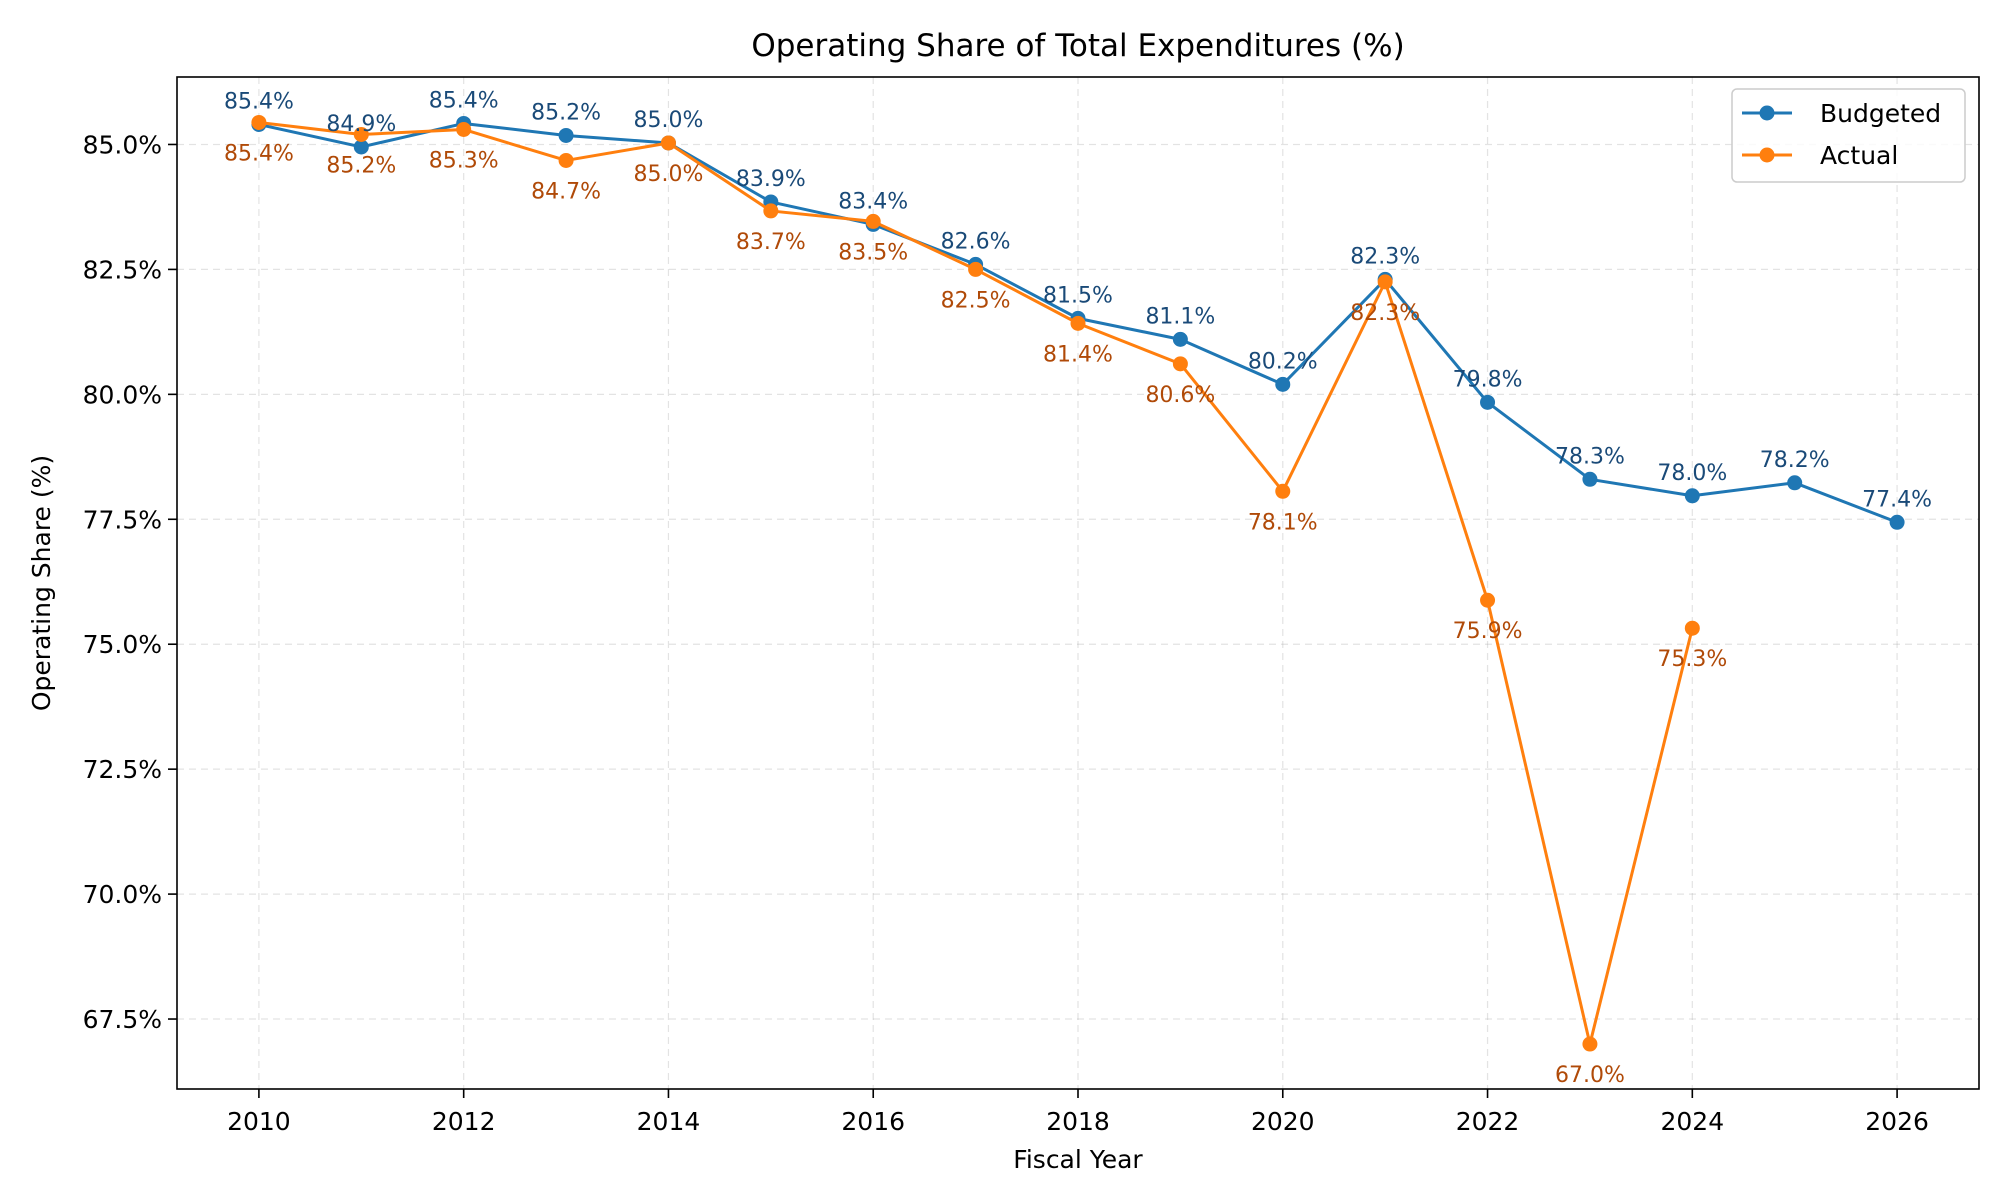 The height and width of the screenshot is (1200, 2000). What do you see at coordinates (873, 201) in the screenshot?
I see `budgeted-data-label: 83.4%` at bounding box center [873, 201].